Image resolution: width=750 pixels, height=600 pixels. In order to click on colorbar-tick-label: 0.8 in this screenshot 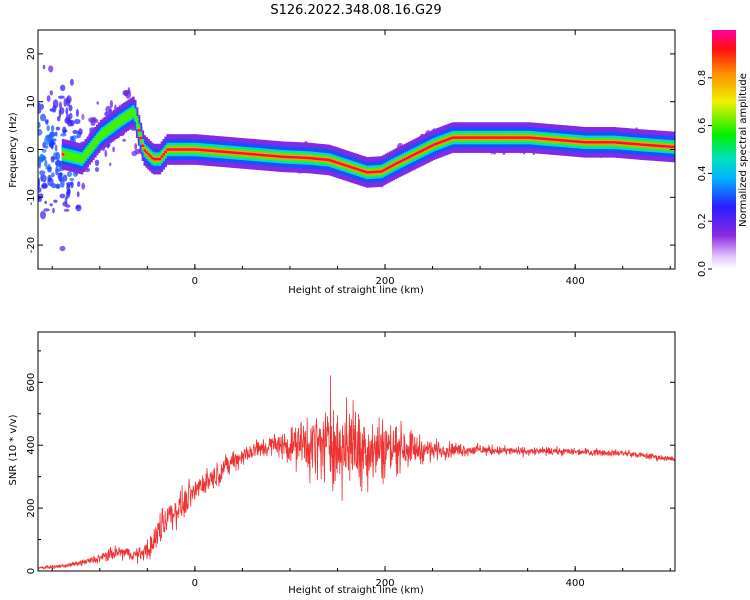, I will do `click(702, 78)`.